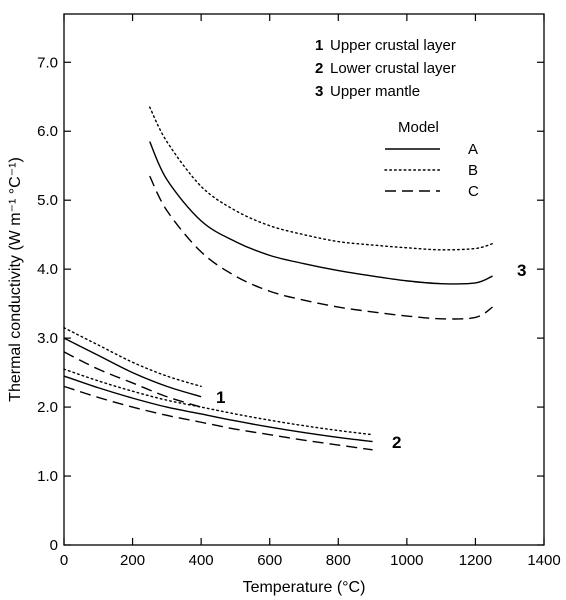  What do you see at coordinates (47, 338) in the screenshot?
I see `y-tick-label: 3.0` at bounding box center [47, 338].